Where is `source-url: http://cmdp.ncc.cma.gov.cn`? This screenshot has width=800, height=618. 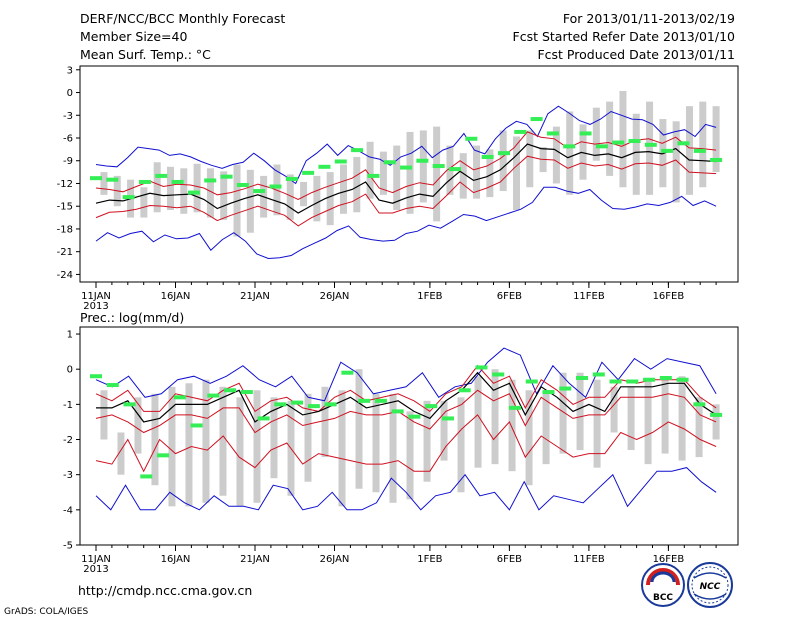 source-url: http://cmdp.ncc.cma.gov.cn is located at coordinates (165, 590).